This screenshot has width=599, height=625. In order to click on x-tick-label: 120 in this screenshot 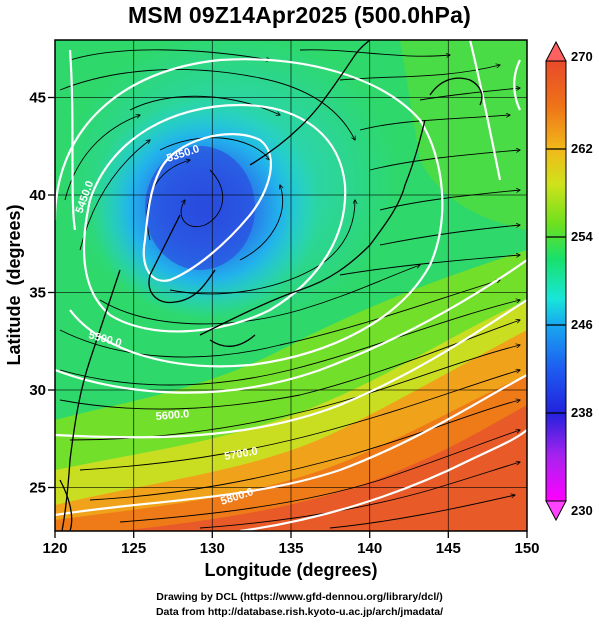, I will do `click(54, 548)`.